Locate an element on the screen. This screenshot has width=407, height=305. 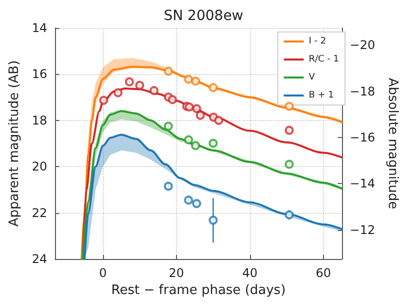
y-tick-label: 18 is located at coordinates (40, 120).